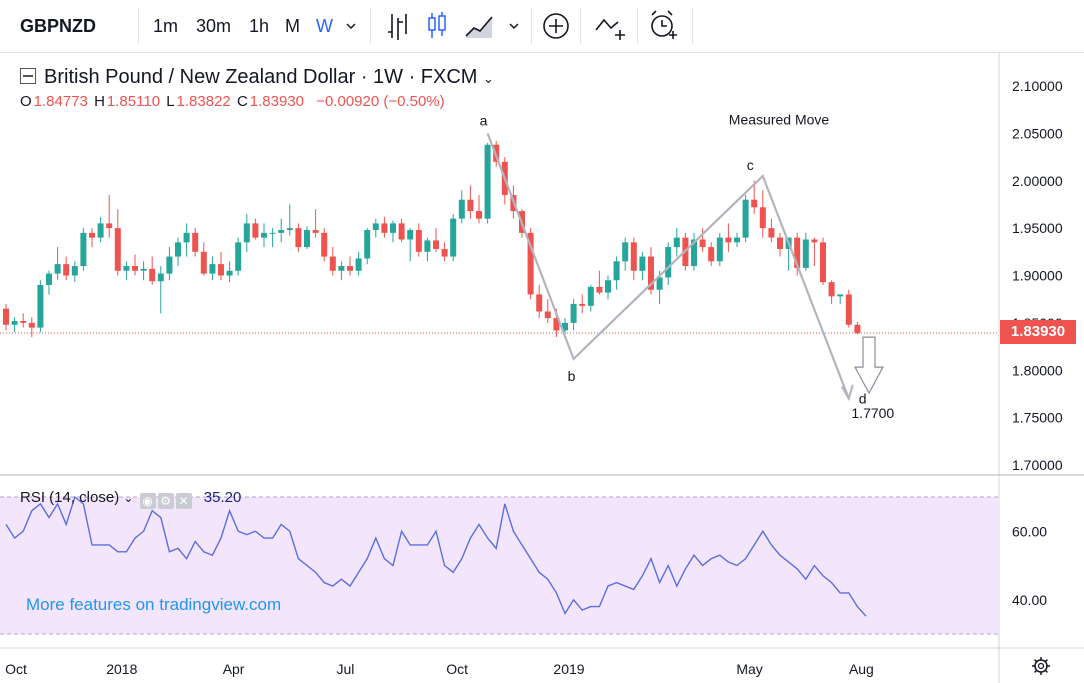  I want to click on rsi-value: 35.20, so click(222, 497).